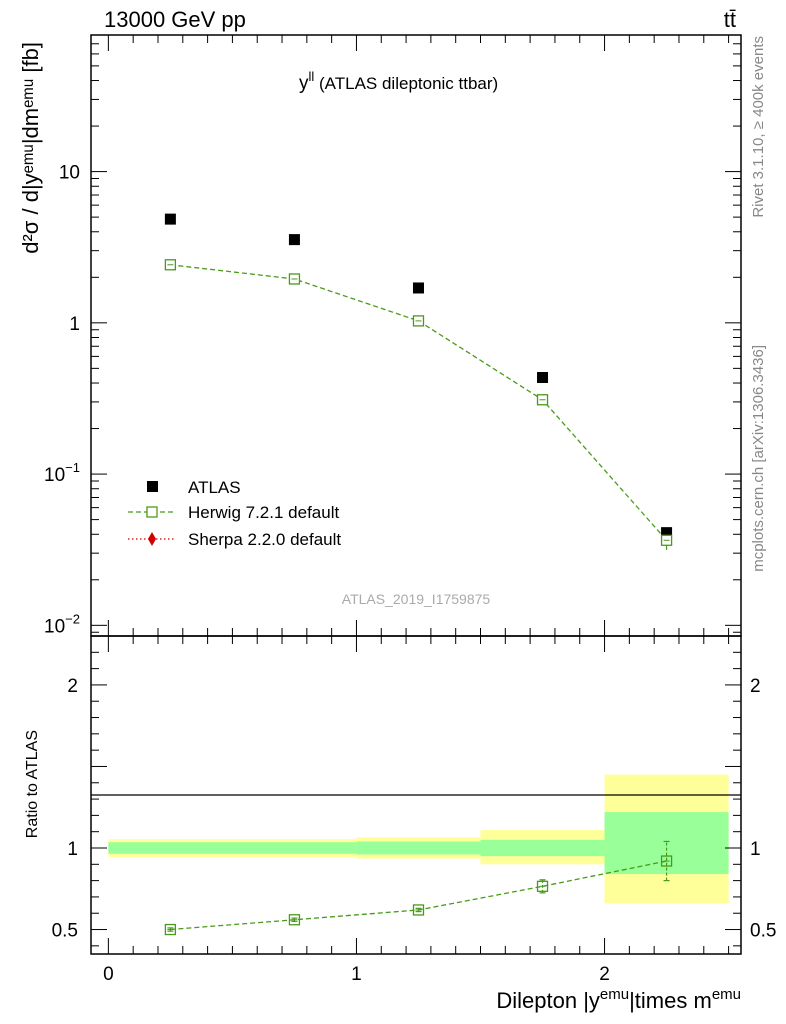  Describe the element at coordinates (214, 487) in the screenshot. I see `legend-label-atlas: ATLAS` at that location.